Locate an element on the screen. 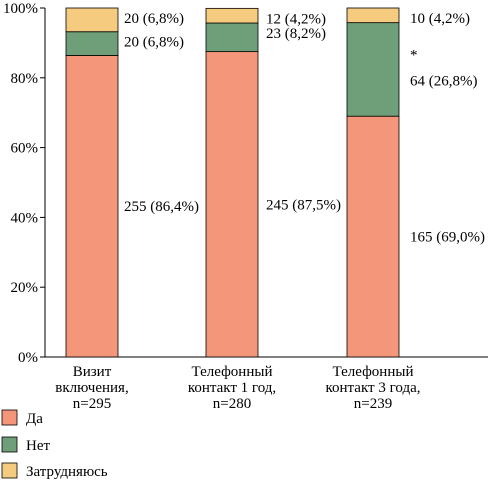  data-label: 12 (4,2%) is located at coordinates (296, 19).